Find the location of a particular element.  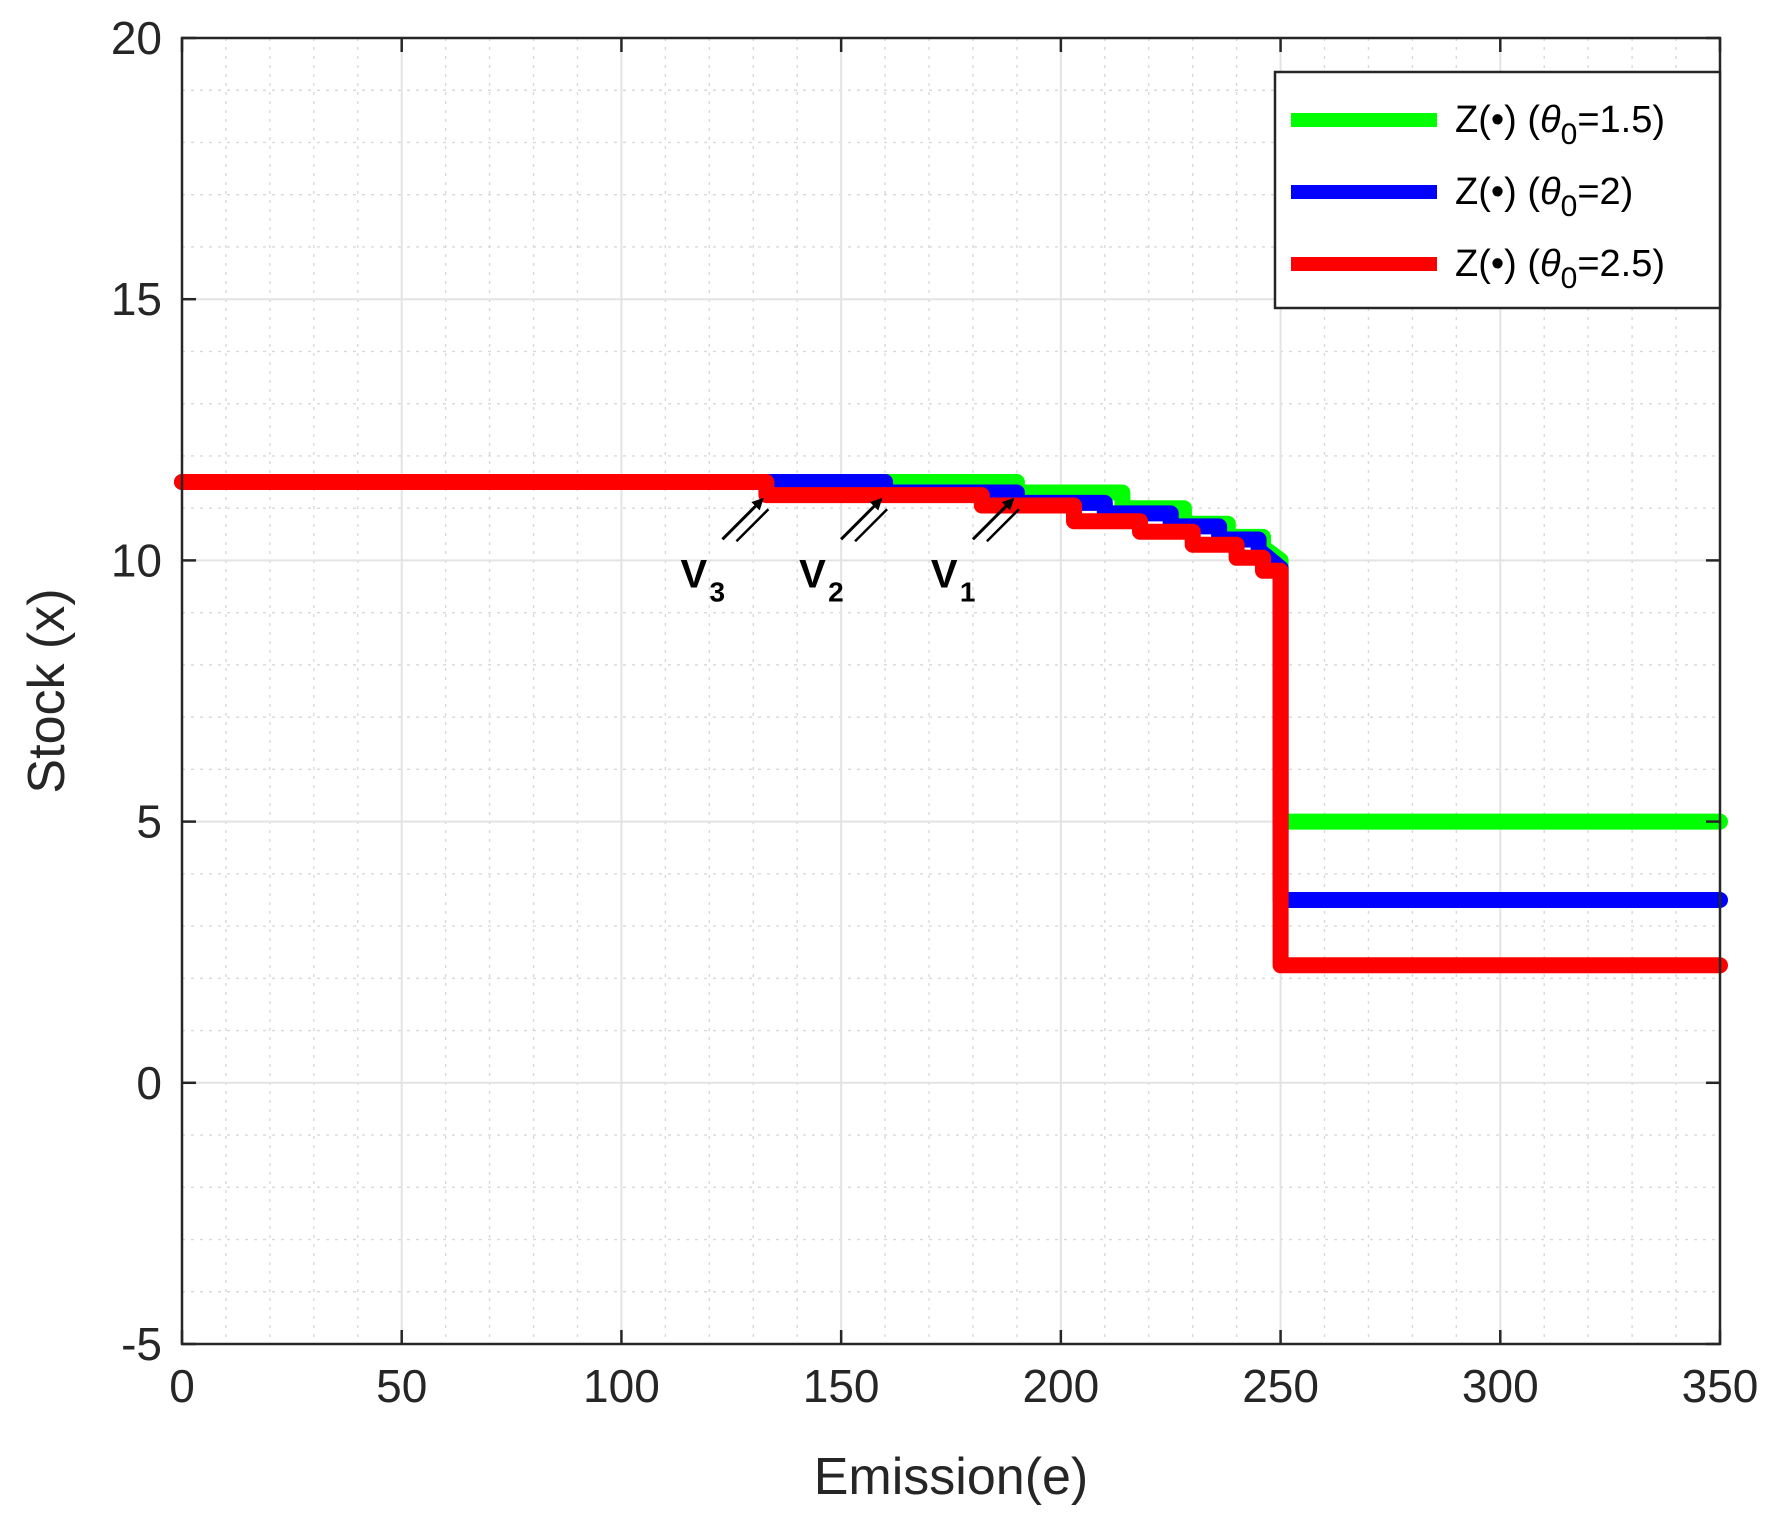

annotation-subscript: 2 is located at coordinates (836, 591).